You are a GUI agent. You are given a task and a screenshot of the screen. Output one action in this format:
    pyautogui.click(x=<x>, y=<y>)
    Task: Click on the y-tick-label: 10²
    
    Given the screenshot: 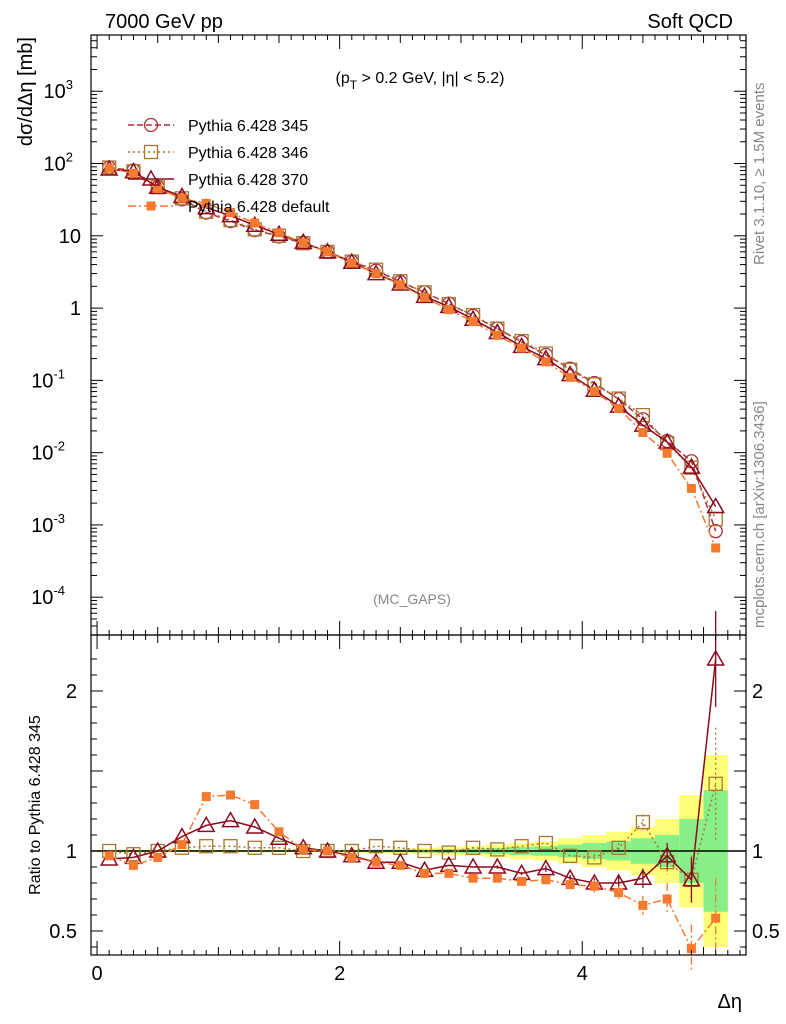 What is the action you would take?
    pyautogui.click(x=58, y=163)
    